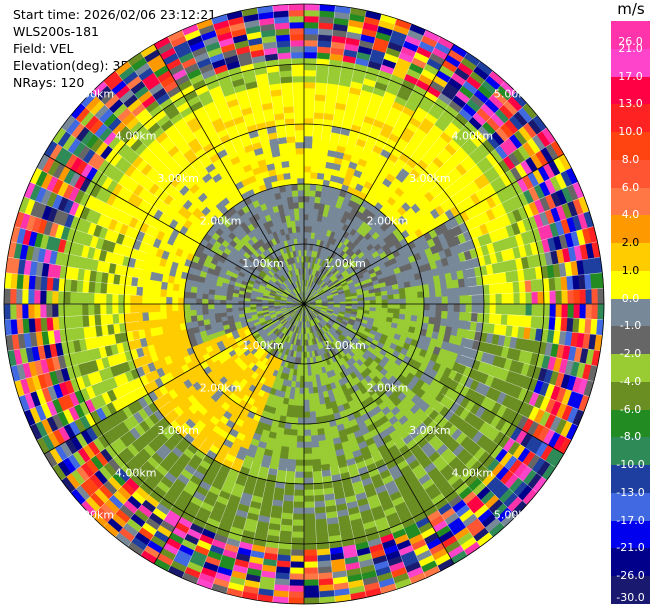 The width and height of the screenshot is (650, 610). I want to click on elevation-label: Elevation(deg): 35.00, so click(81, 65).